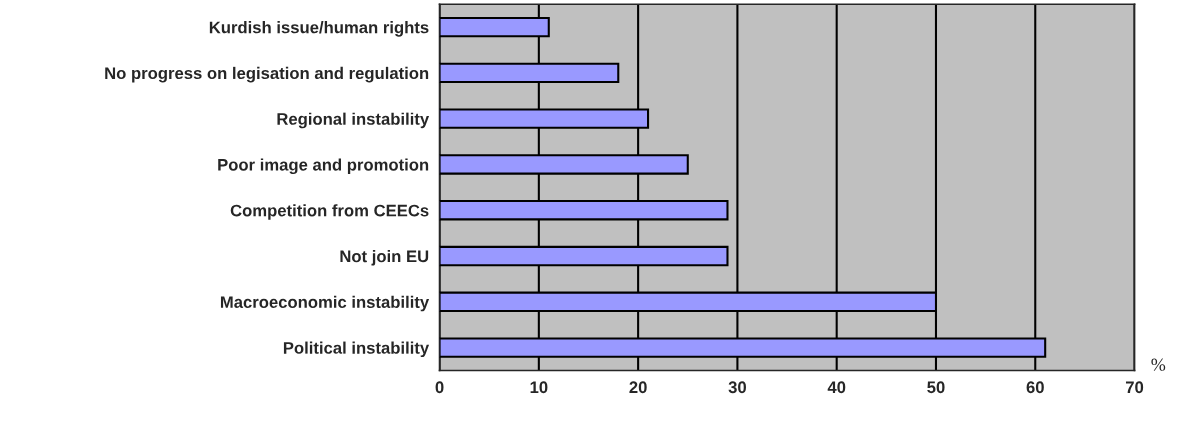 The image size is (1188, 421). What do you see at coordinates (1035, 387) in the screenshot?
I see `x-tick-label: 60` at bounding box center [1035, 387].